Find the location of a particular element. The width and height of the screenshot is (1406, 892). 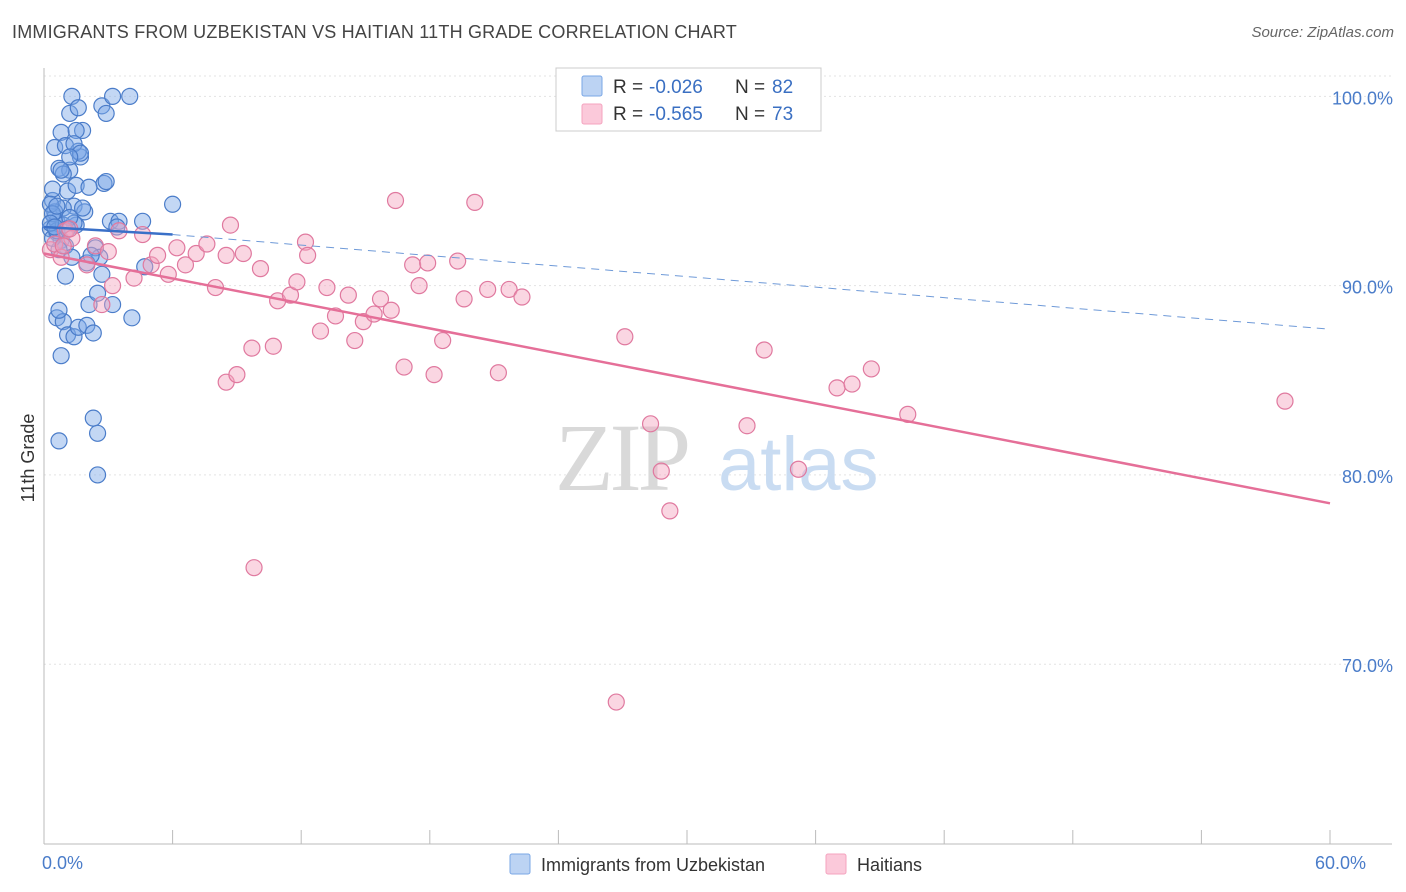

legend-n-label-1: N = is located at coordinates (750, 87).